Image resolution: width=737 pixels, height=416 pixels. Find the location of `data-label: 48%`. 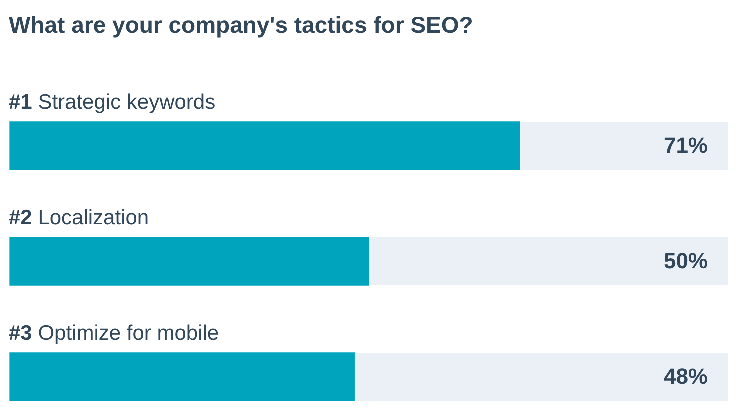

data-label: 48% is located at coordinates (686, 377).